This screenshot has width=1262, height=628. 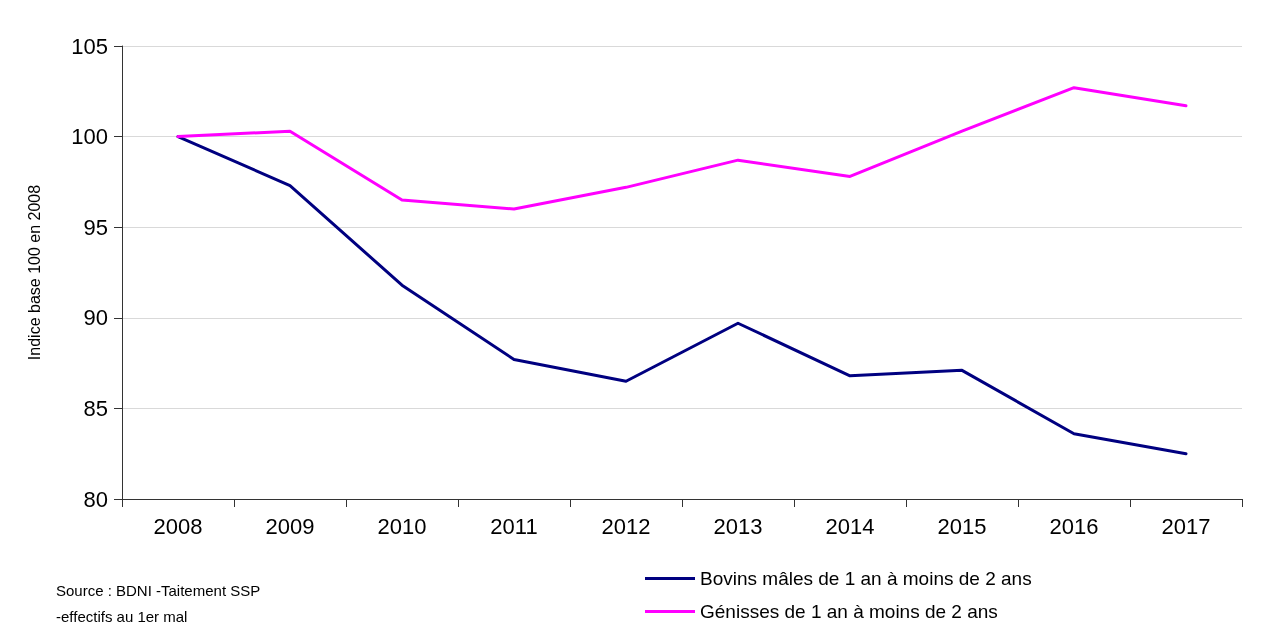 I want to click on y-tick-label: 95, so click(x=95, y=227).